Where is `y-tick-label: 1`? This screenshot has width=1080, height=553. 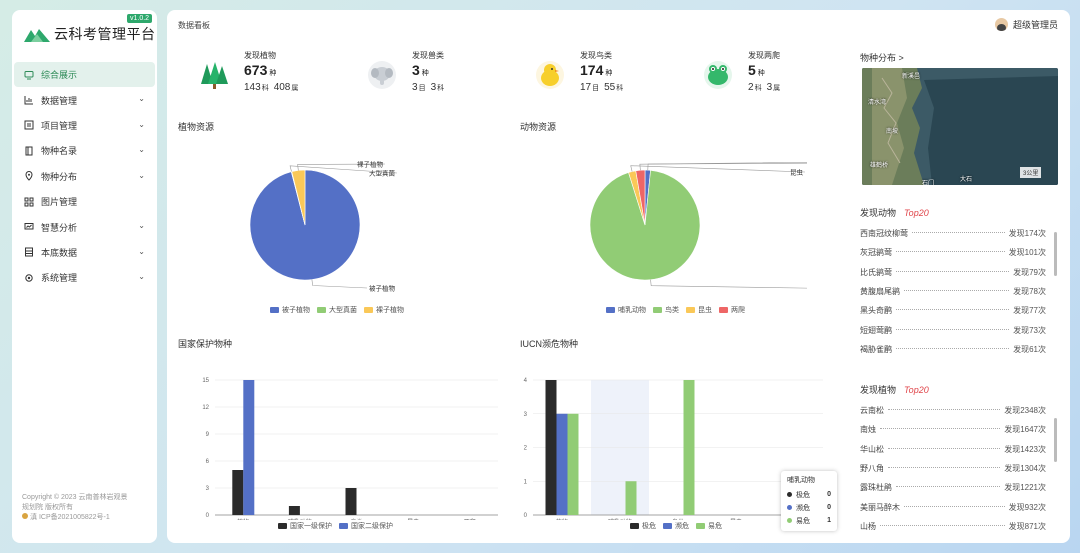 y-tick-label: 1 is located at coordinates (526, 482).